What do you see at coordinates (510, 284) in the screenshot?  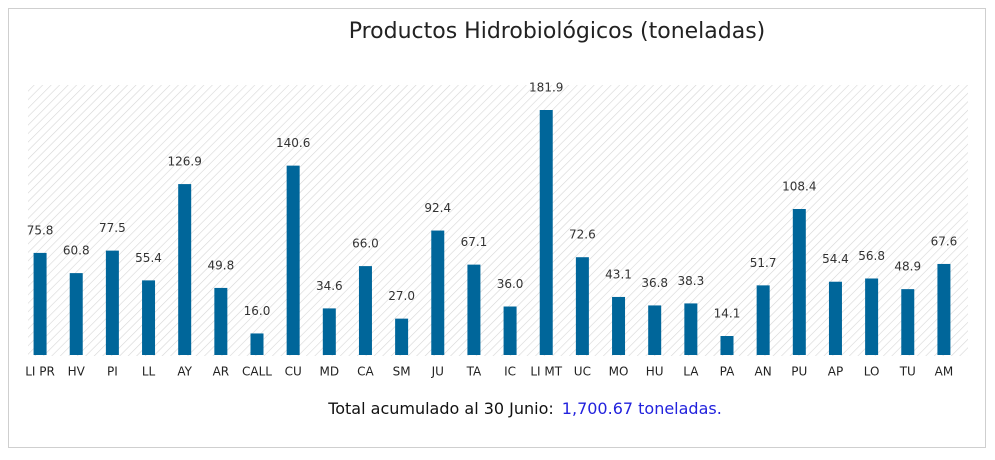 I see `value-label: 36.0` at bounding box center [510, 284].